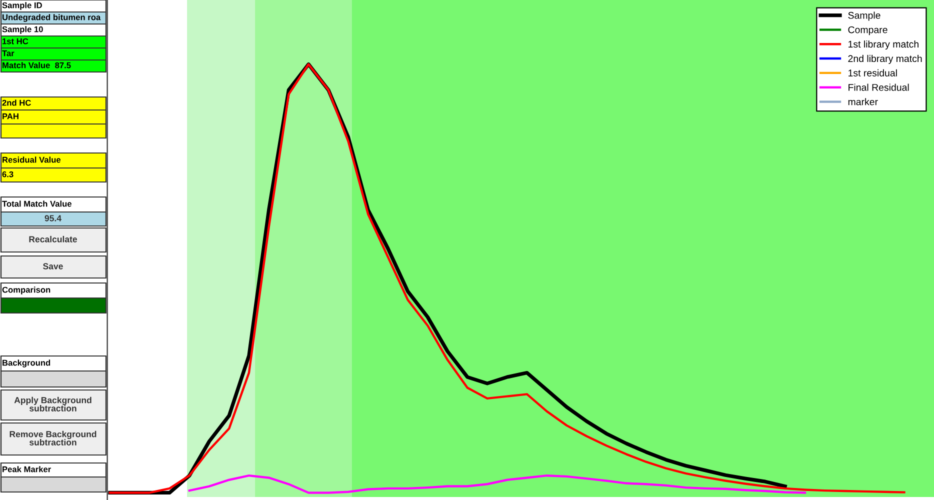  Describe the element at coordinates (15, 41) in the screenshot. I see `text: 1st HC` at that location.